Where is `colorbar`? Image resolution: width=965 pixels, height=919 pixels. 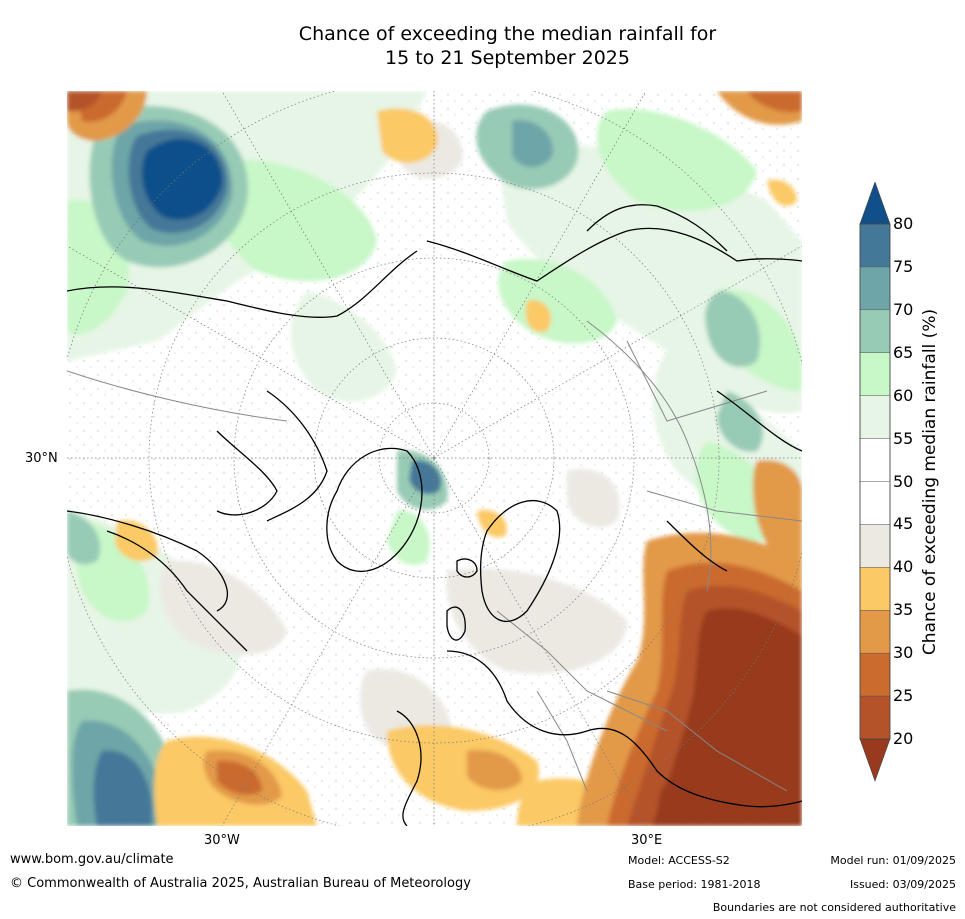
colorbar is located at coordinates (875, 482).